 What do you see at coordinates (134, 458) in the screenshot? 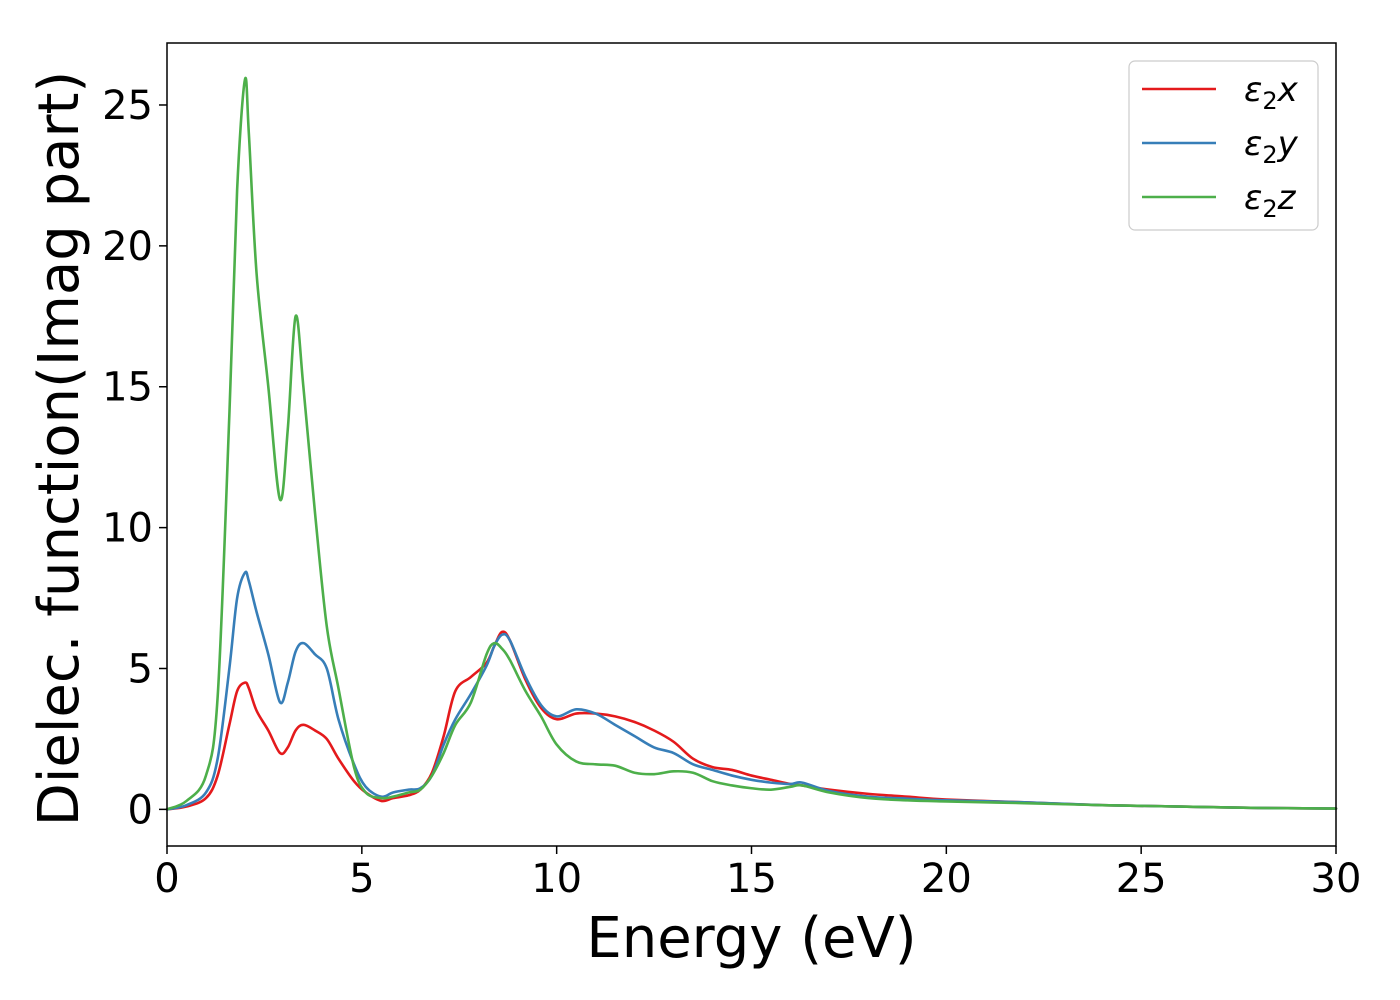
I see `y-axis: 0 5 10 15 20 25` at bounding box center [134, 458].